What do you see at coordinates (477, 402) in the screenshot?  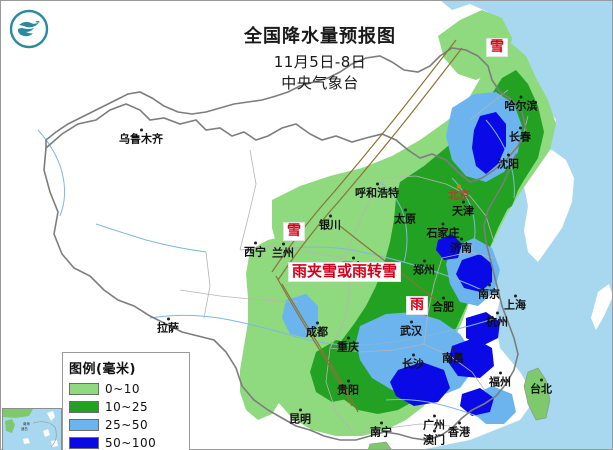 I see `precip-zone-50-100-guangdong` at bounding box center [477, 402].